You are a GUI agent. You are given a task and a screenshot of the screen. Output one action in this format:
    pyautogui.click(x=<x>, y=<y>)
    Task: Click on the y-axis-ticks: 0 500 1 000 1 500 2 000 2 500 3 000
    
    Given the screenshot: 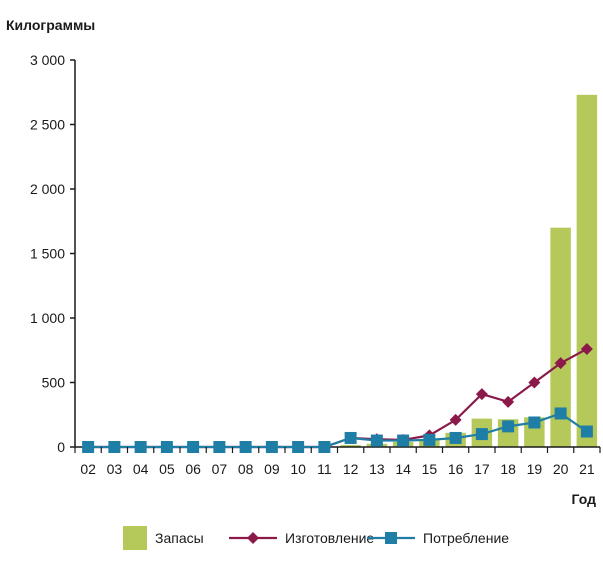 What is the action you would take?
    pyautogui.click(x=52, y=253)
    